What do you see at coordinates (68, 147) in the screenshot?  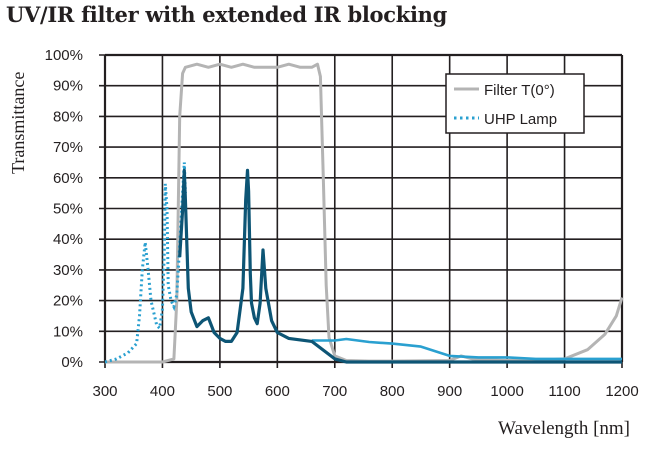 I see `y-tick-label: 70%` at bounding box center [68, 147].